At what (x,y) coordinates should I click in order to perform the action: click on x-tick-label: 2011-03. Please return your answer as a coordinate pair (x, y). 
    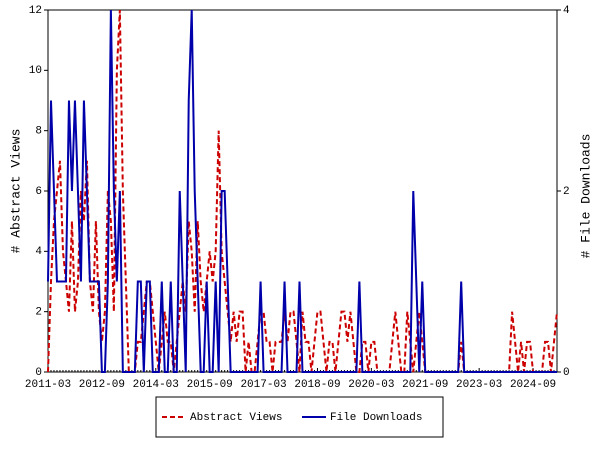
    Looking at the image, I should click on (48, 385).